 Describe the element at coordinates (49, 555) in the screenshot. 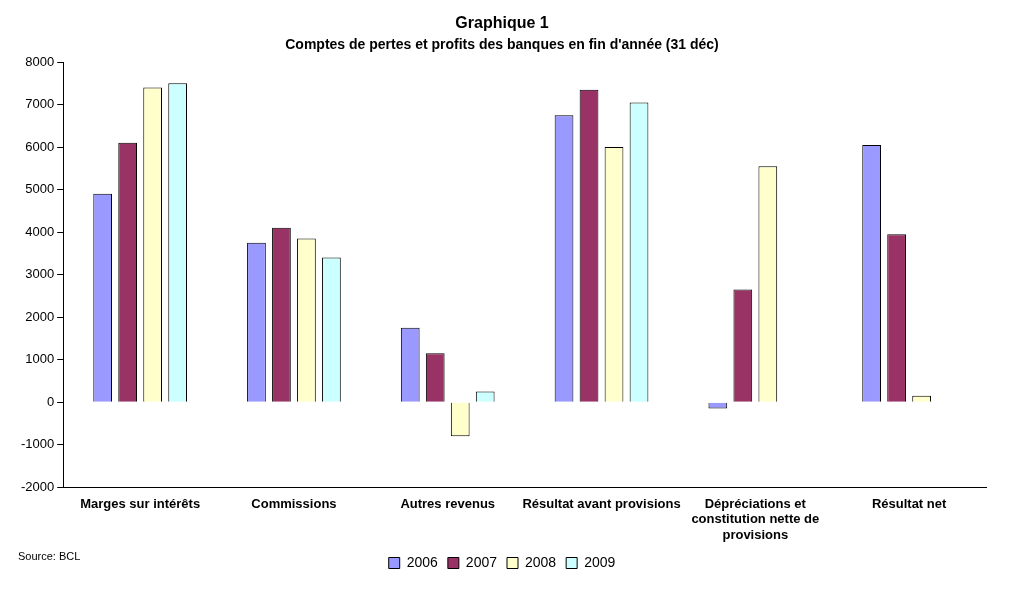

I see `source-note: Source: BCL` at that location.